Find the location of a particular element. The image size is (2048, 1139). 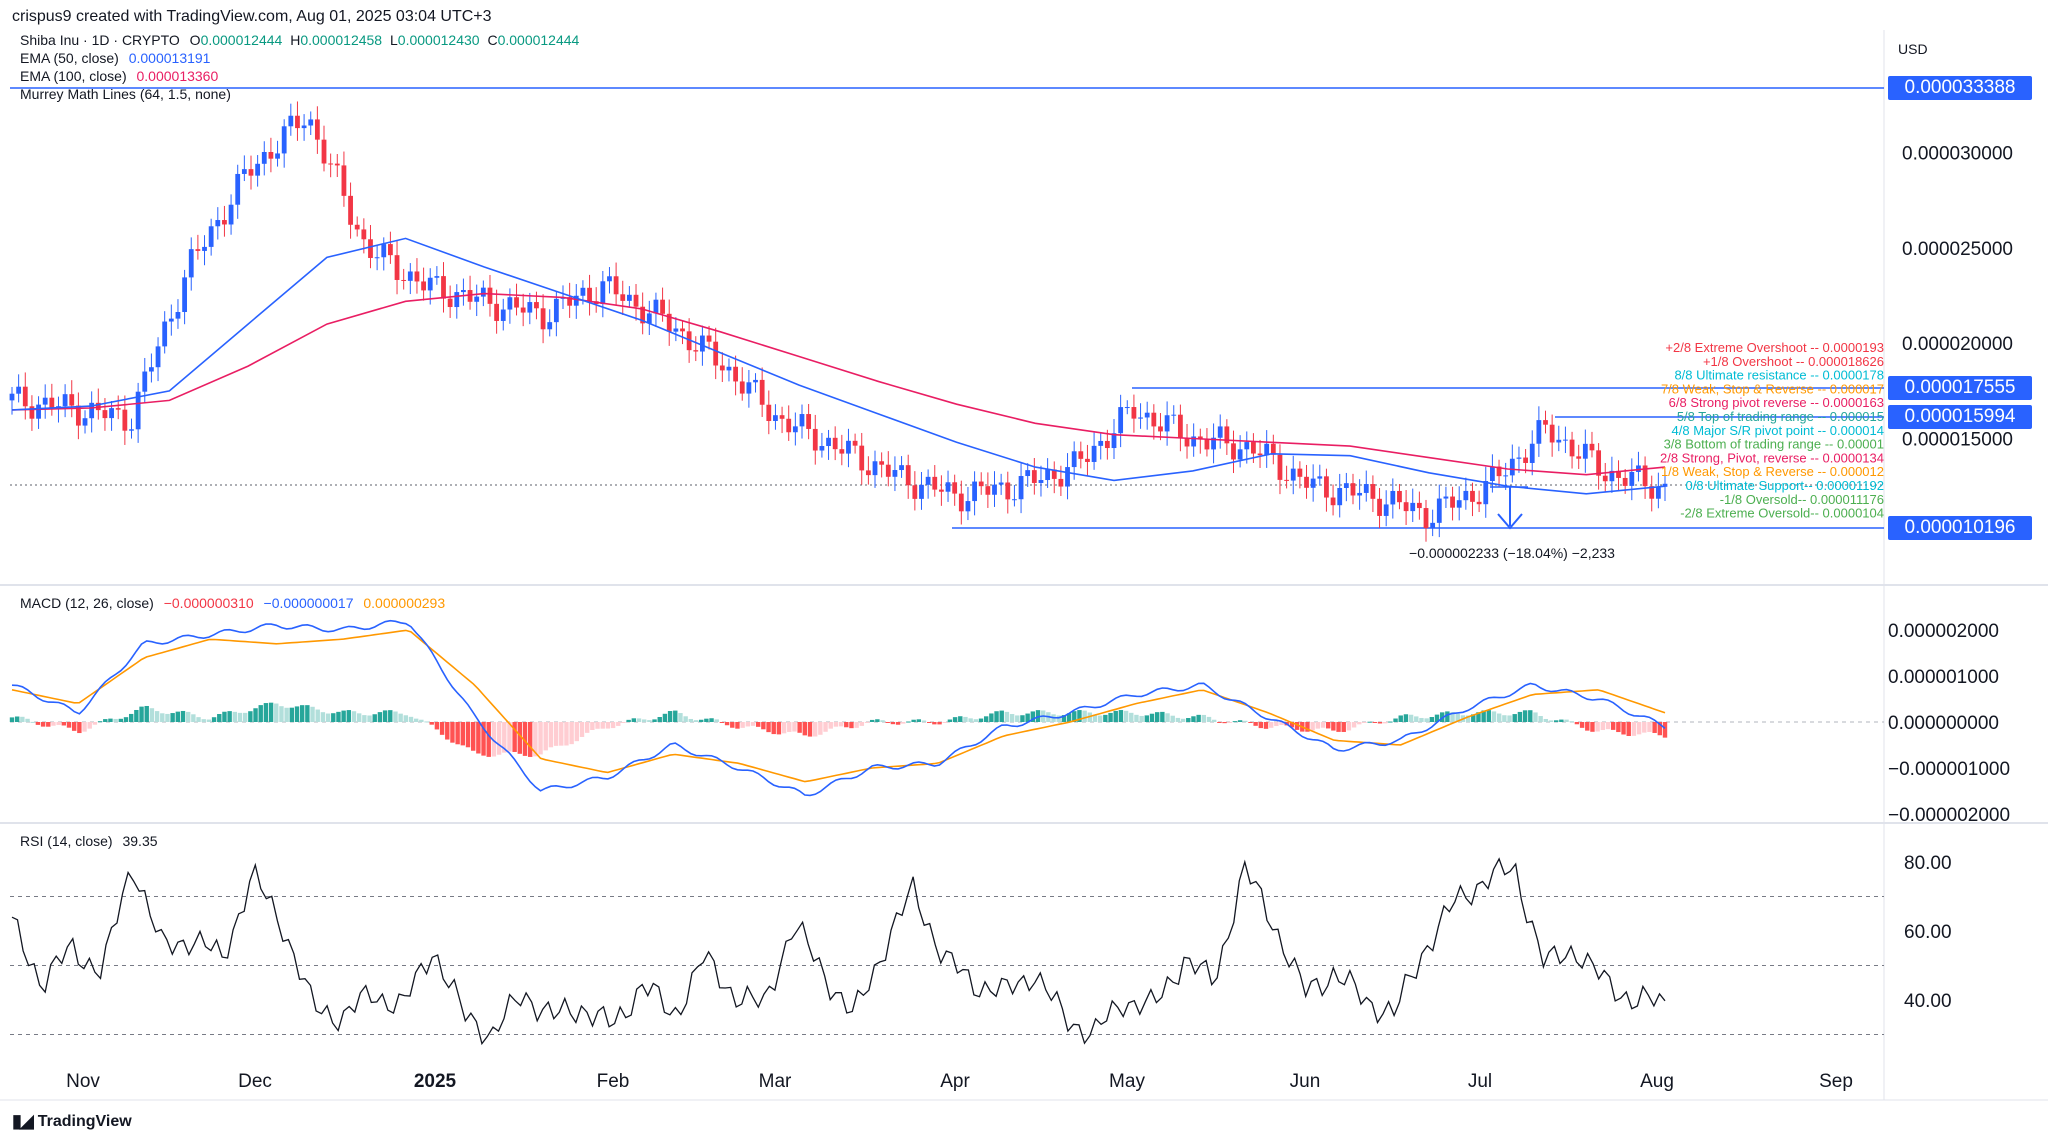

macd-value-3: 0.000000293 is located at coordinates (404, 603).